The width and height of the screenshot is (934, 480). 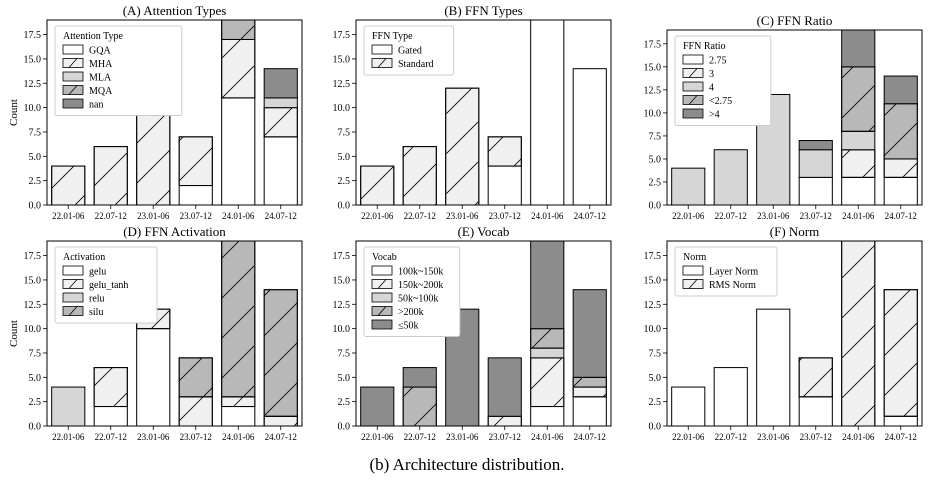 I want to click on legend-box, so click(x=118, y=70).